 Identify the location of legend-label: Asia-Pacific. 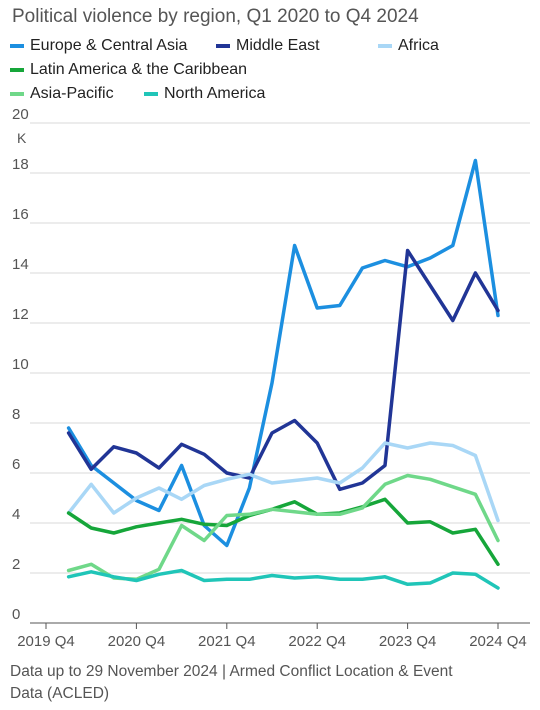
(72, 93).